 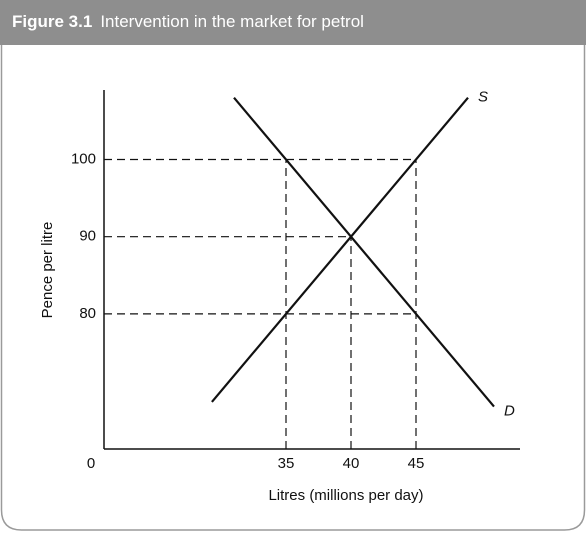 I want to click on curve-label: S, so click(x=483, y=97).